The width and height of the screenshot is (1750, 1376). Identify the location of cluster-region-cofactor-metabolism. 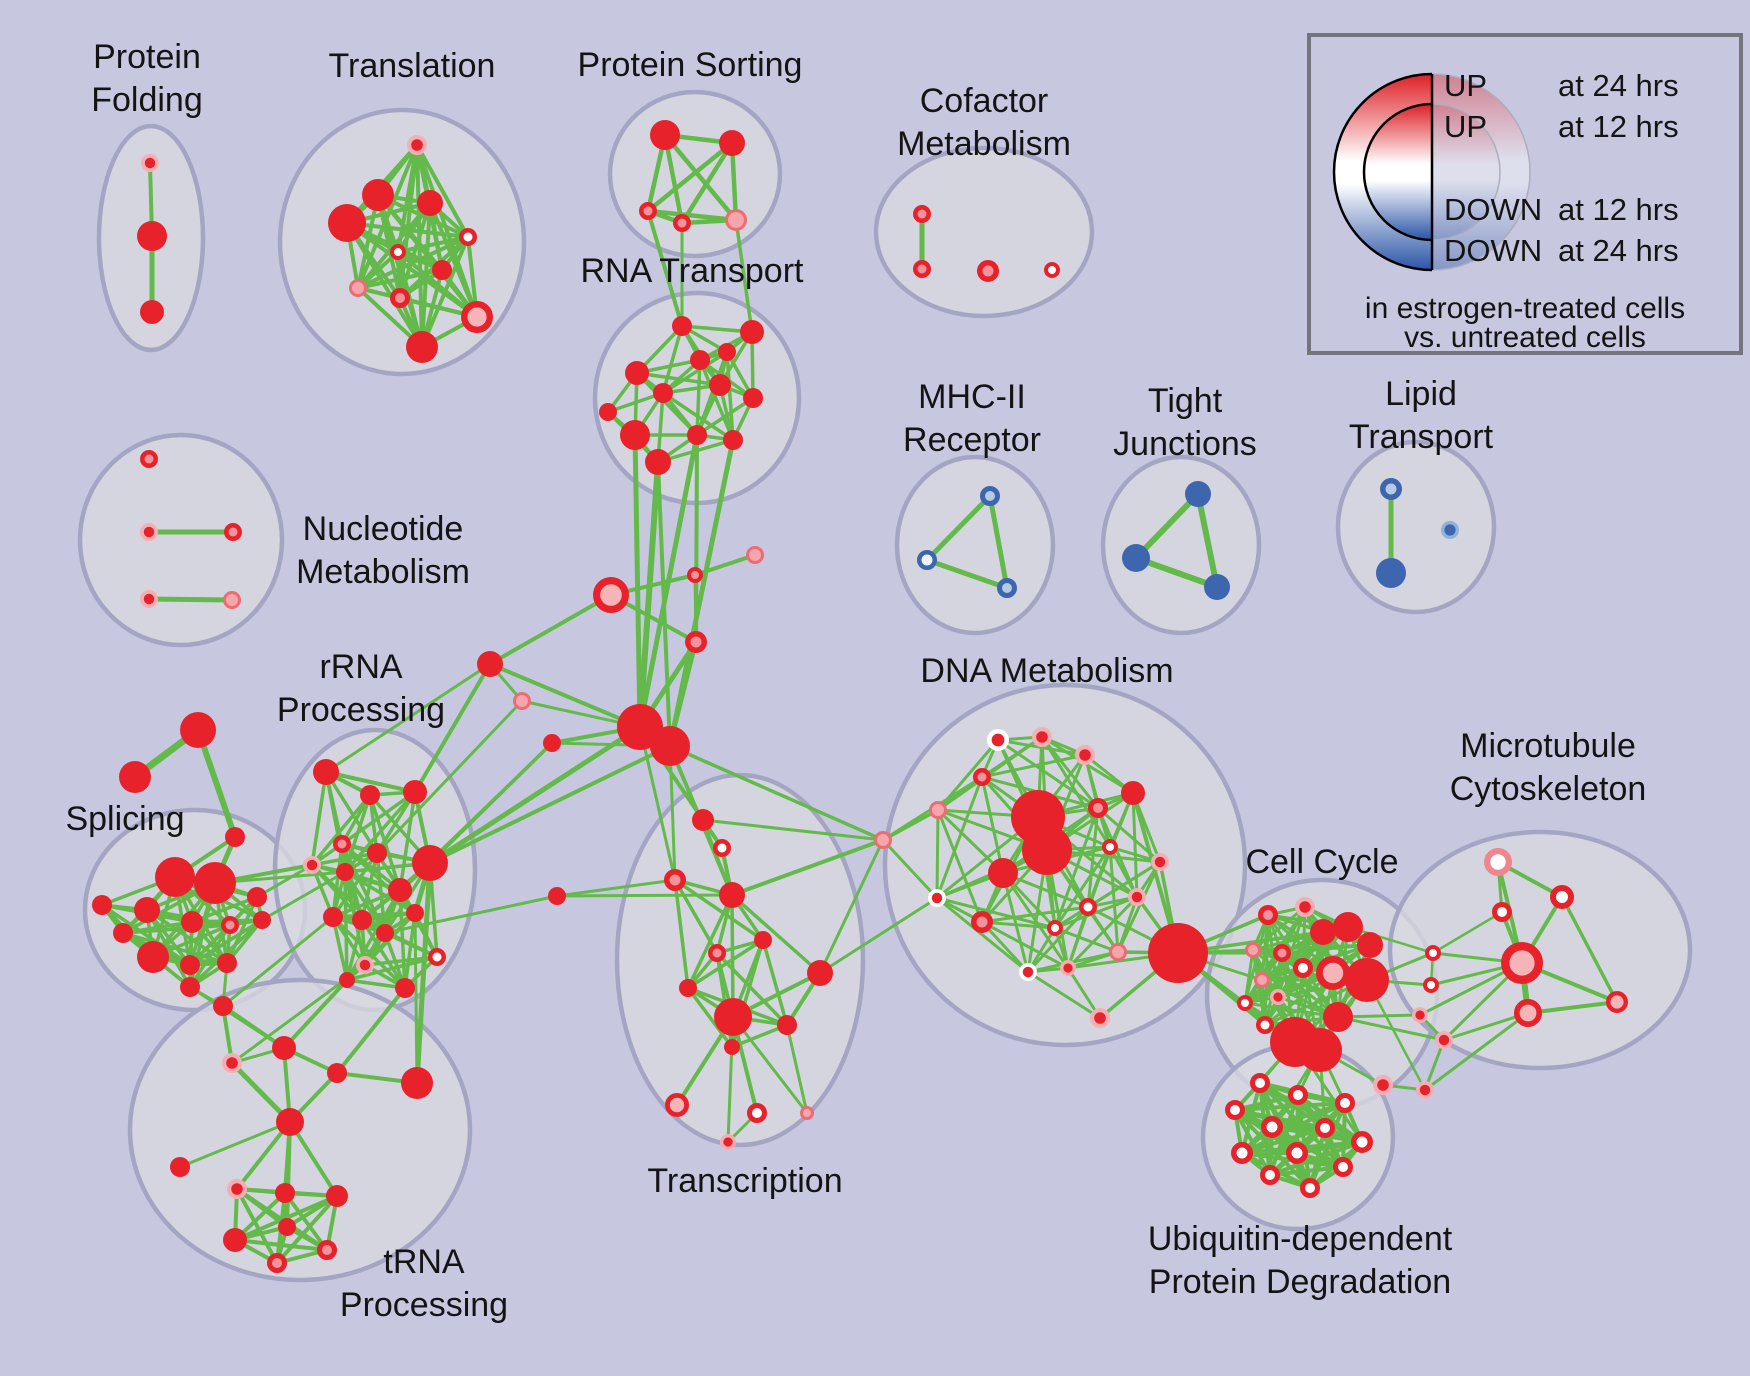
(984, 232).